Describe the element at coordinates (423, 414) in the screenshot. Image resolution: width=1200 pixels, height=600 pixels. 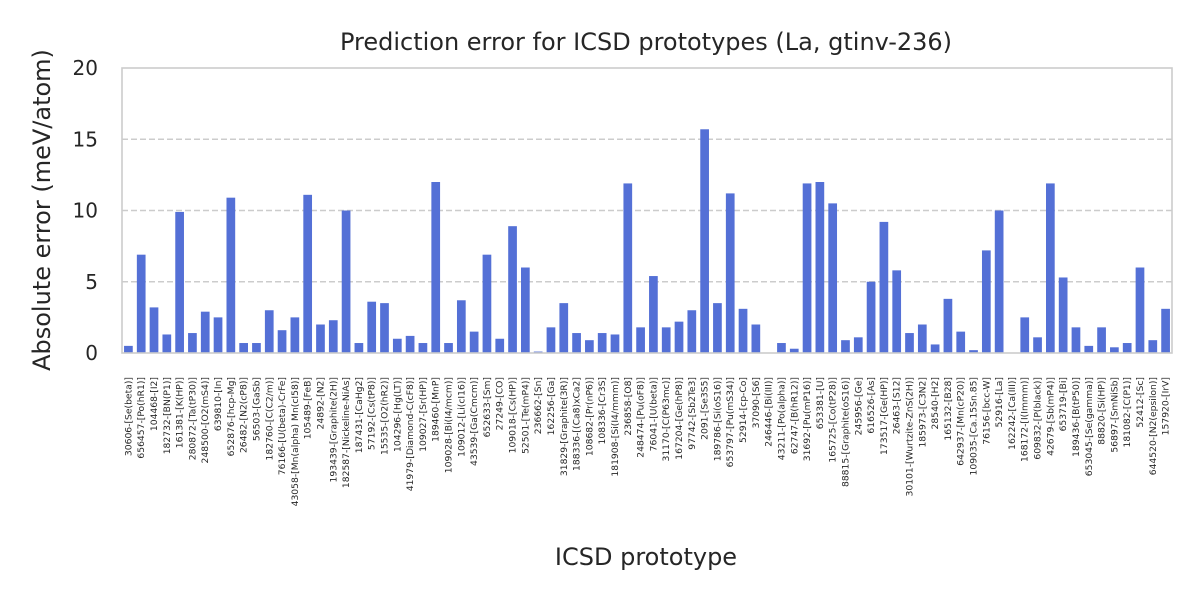
I see `x-tick-label: 109027-[Sr(HP)]` at that location.